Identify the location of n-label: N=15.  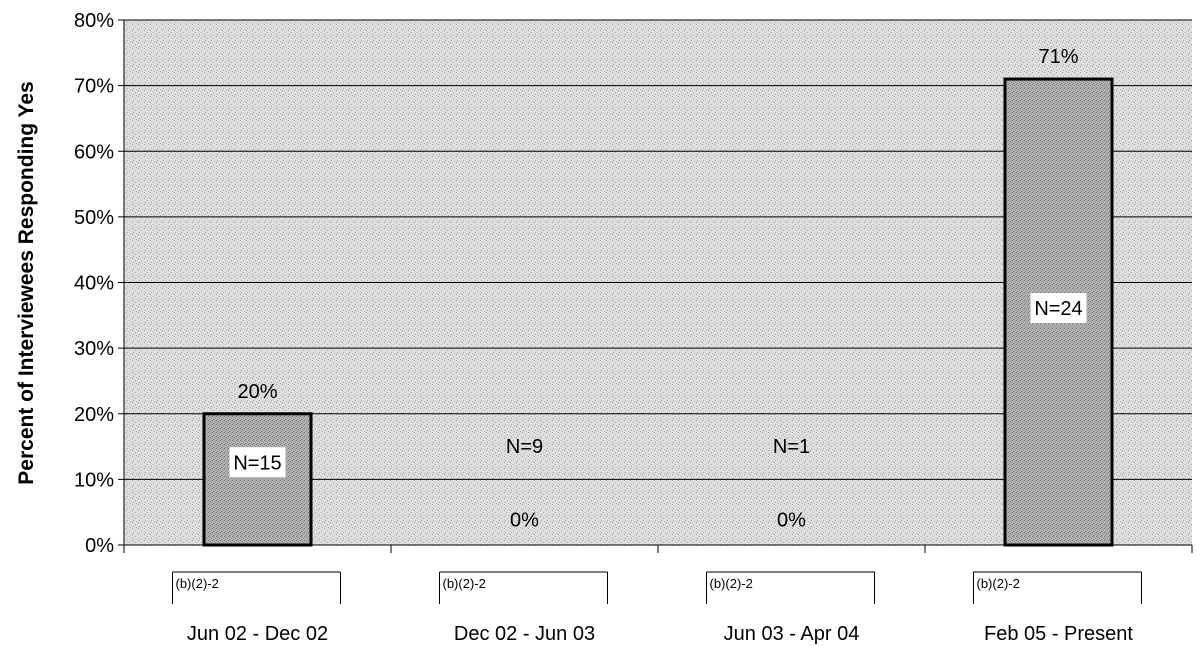
(257, 463).